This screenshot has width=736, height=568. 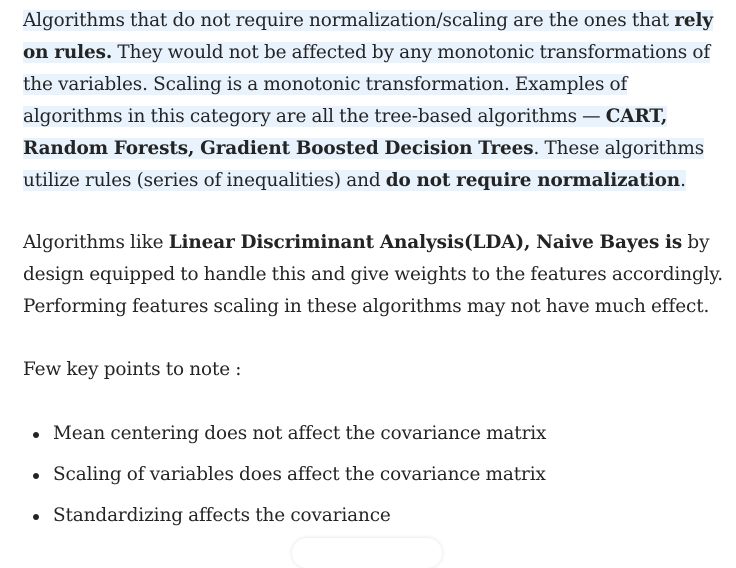 What do you see at coordinates (368, 36) in the screenshot?
I see `bold-rely-on-rules: rely on rules.` at bounding box center [368, 36].